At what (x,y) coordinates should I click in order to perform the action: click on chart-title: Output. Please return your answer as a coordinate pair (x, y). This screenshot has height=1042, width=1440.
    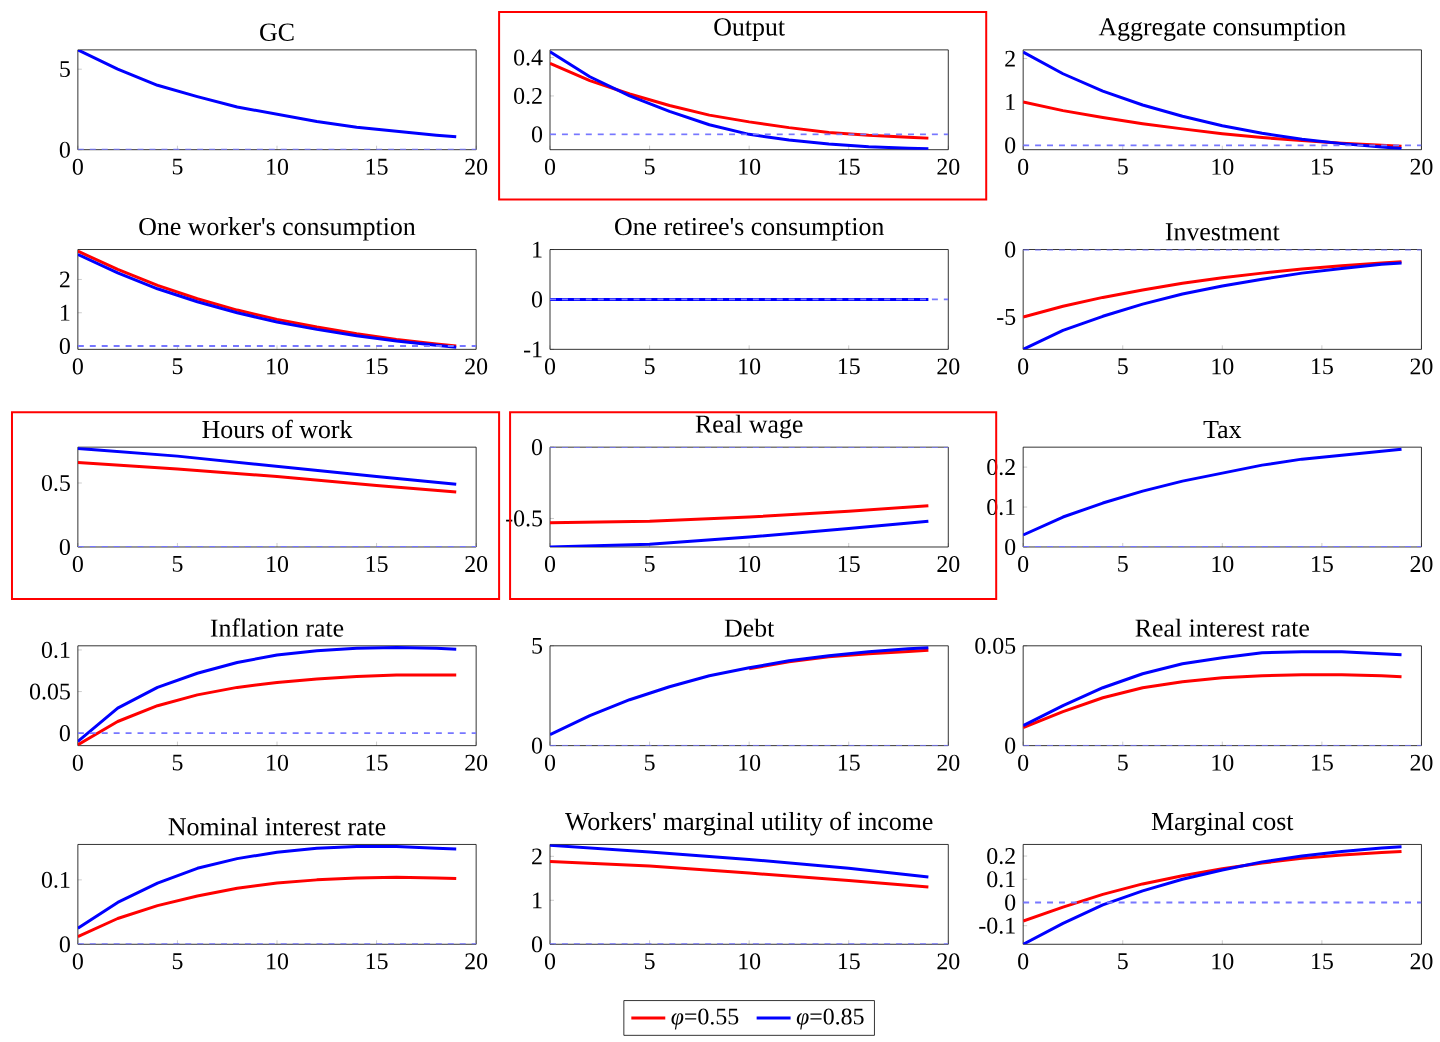
    Looking at the image, I should click on (749, 29).